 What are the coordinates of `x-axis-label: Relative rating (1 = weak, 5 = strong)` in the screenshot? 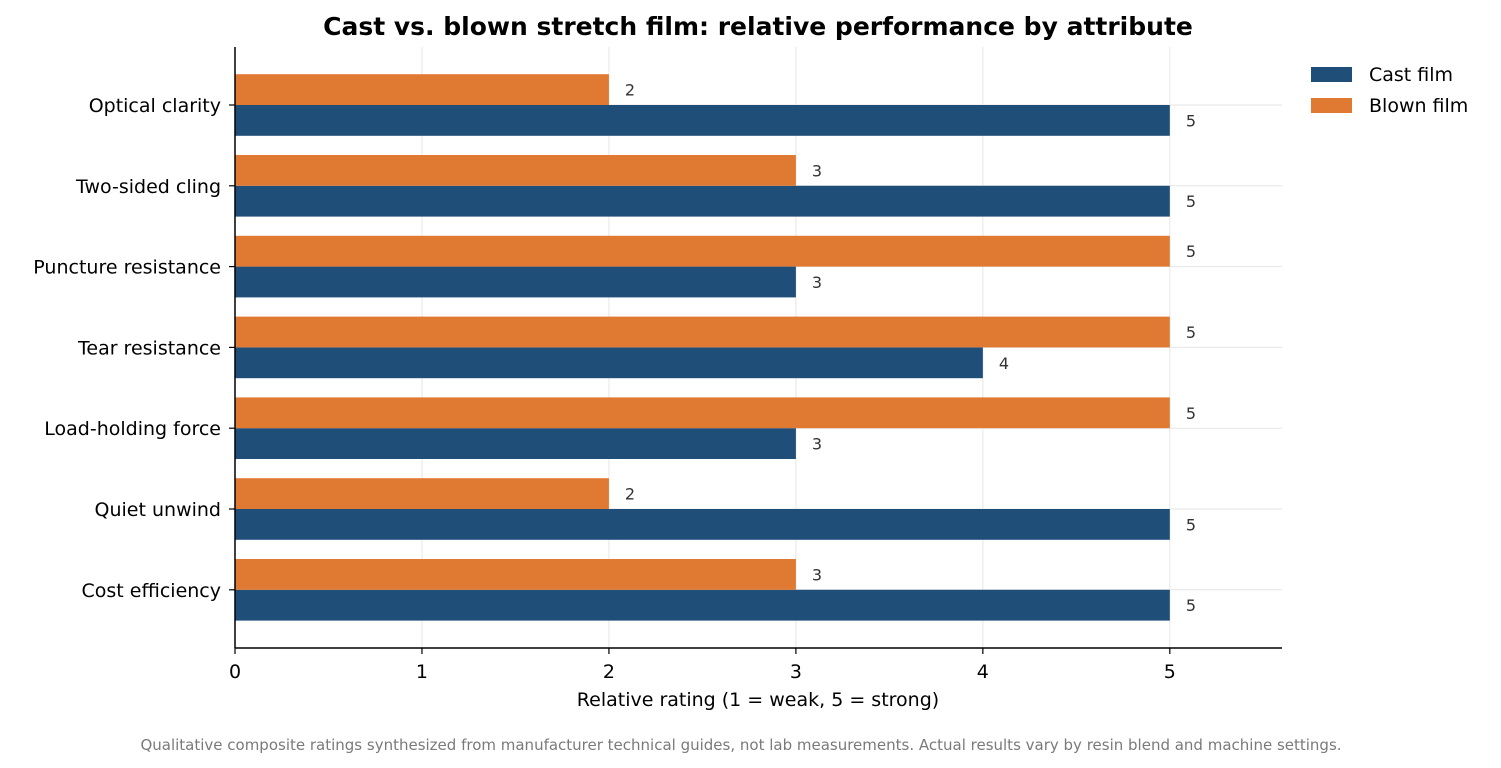 It's located at (758, 700).